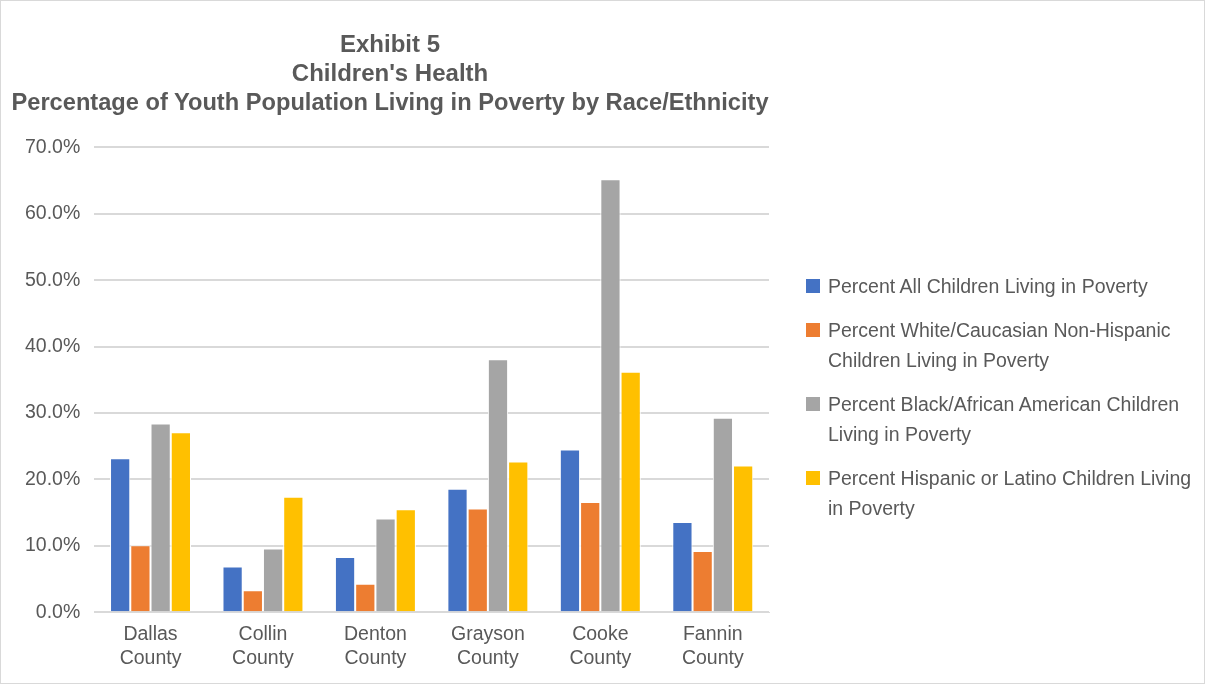 This screenshot has height=684, width=1205. Describe the element at coordinates (375, 645) in the screenshot. I see `x-tick-label: Denton County` at that location.